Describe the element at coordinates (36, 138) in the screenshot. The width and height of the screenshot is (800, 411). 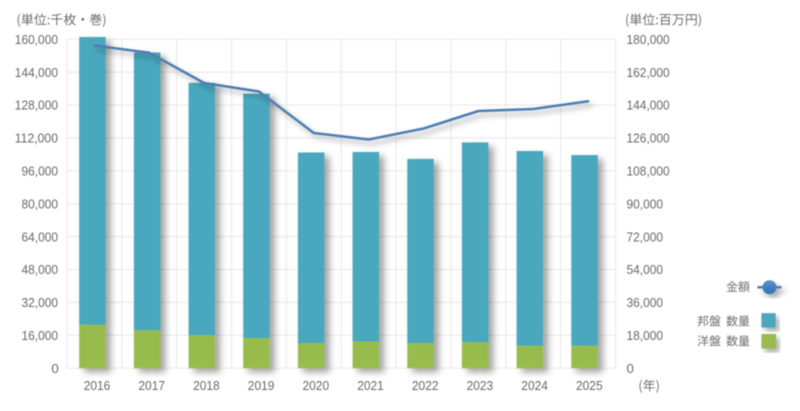
I see `svg-text: 112,000` at that location.